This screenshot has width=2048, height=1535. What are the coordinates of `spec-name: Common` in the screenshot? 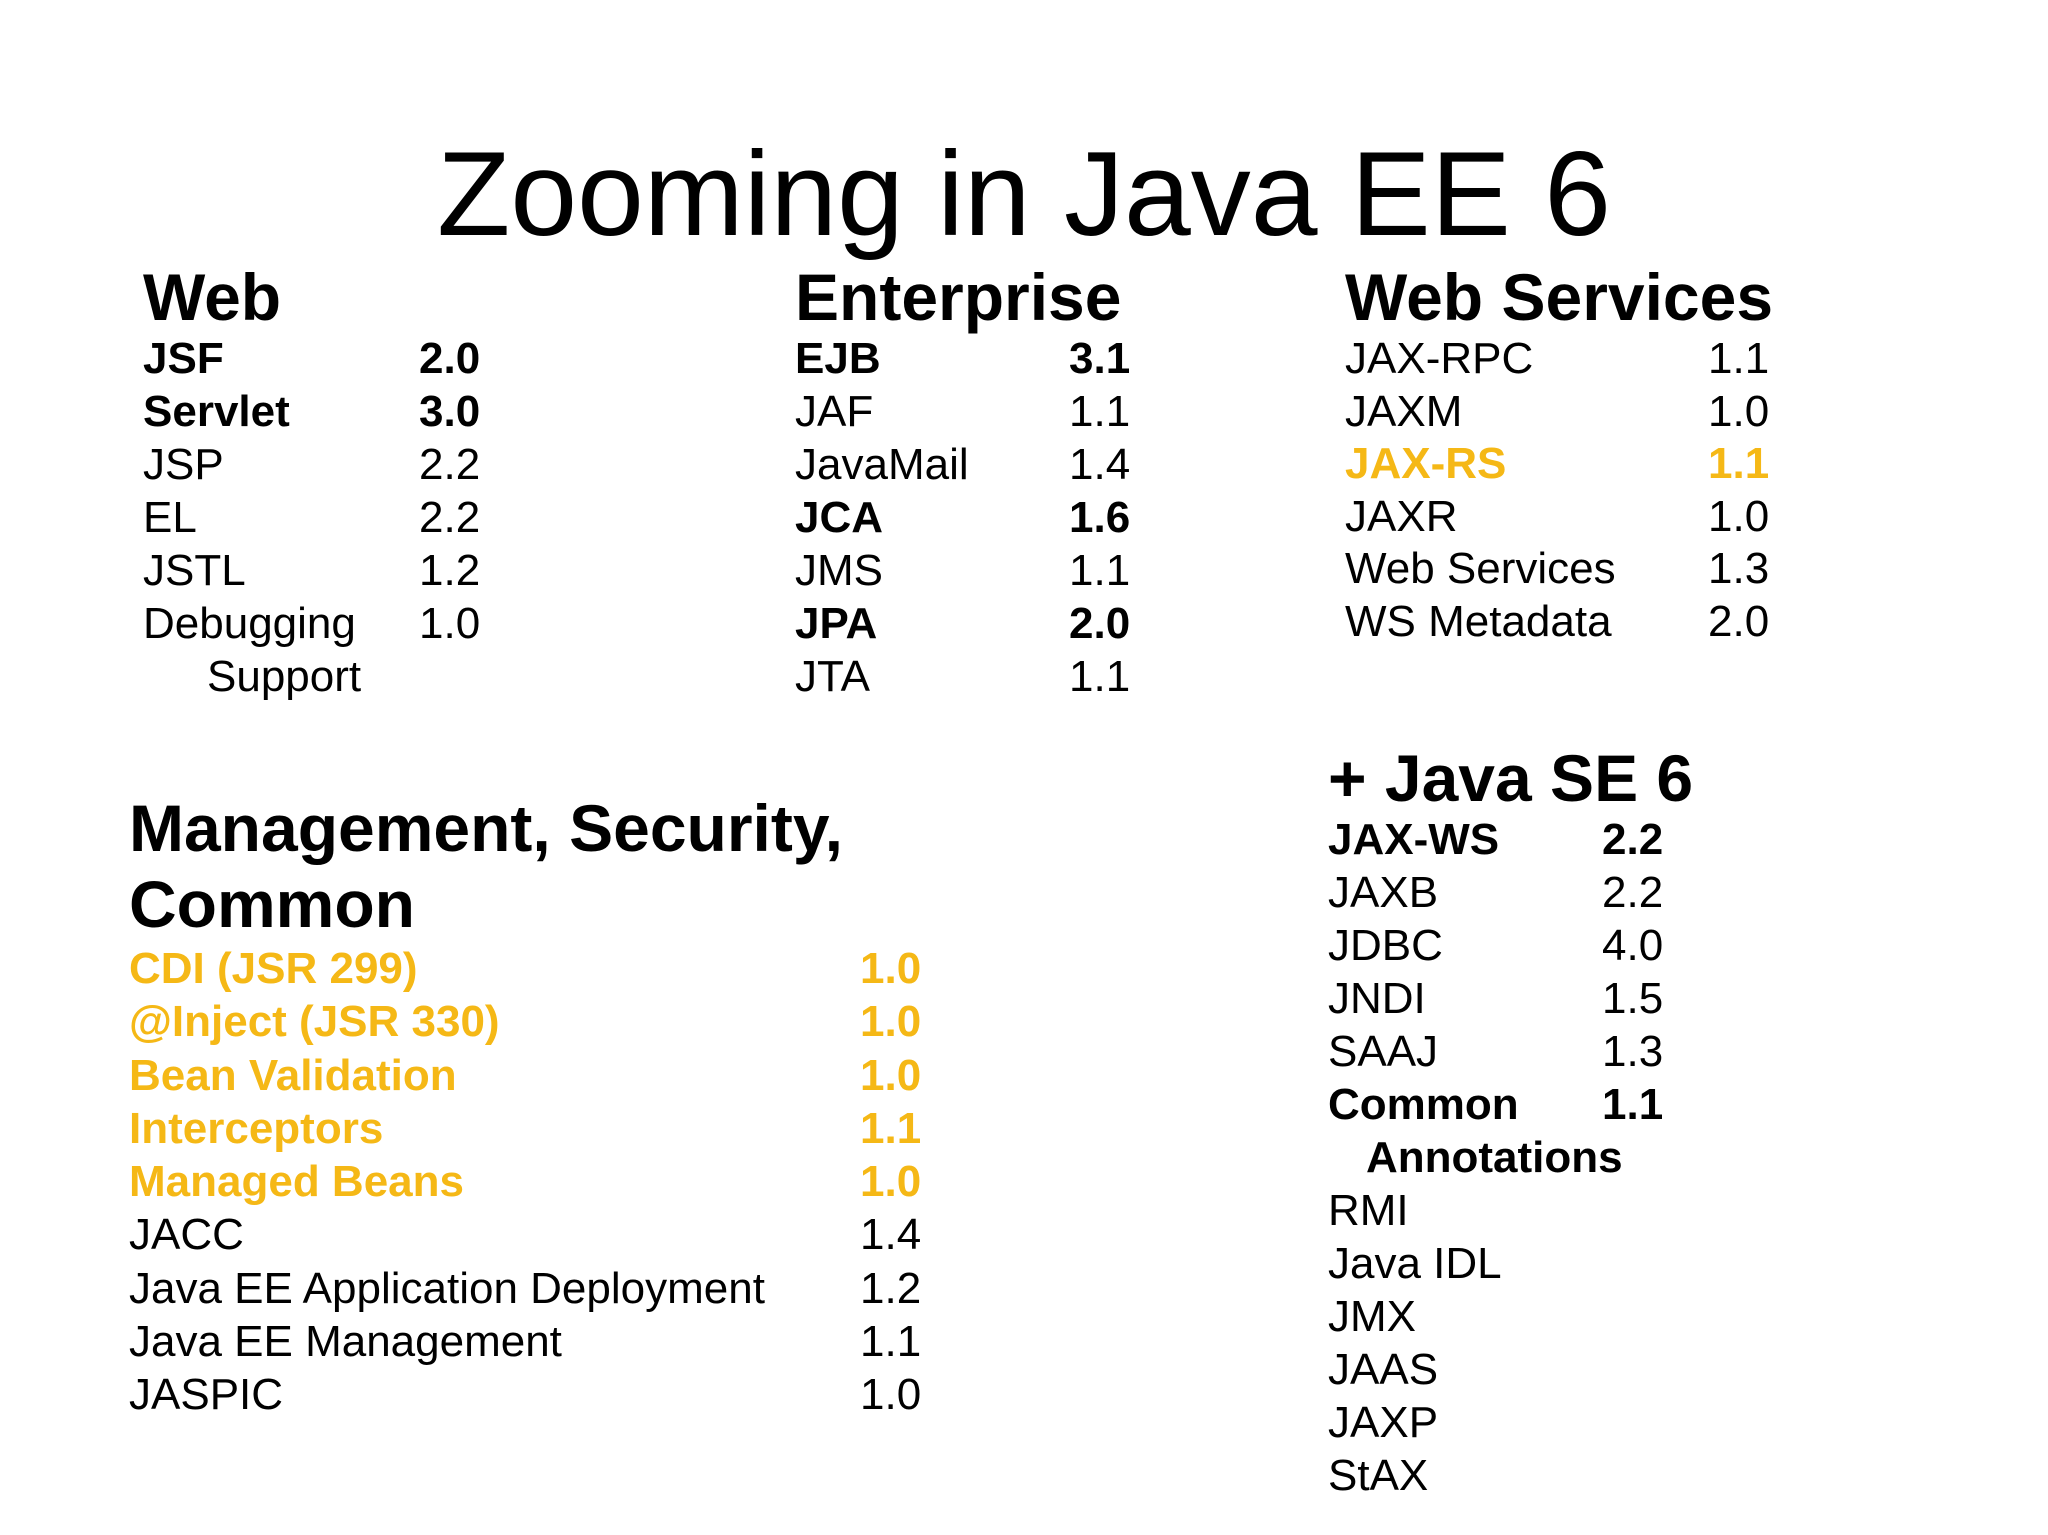 It's located at (1423, 1104).